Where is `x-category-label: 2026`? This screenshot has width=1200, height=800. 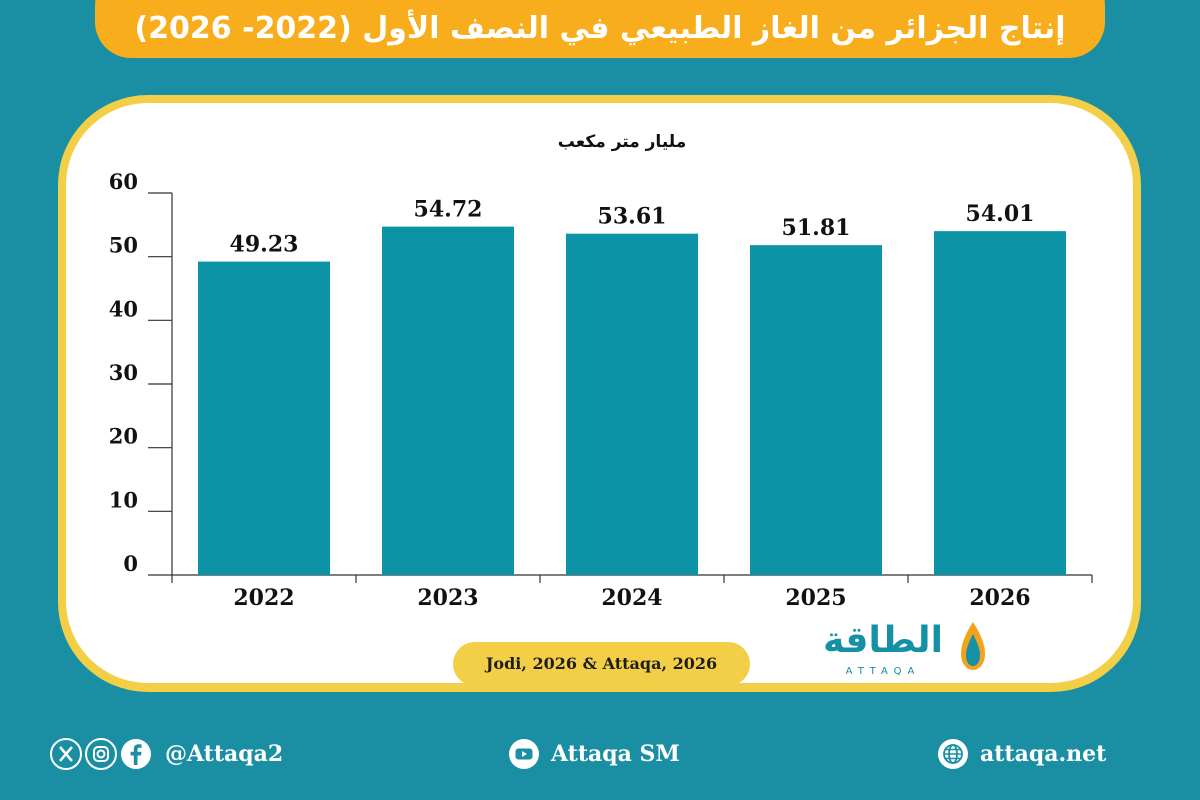 x-category-label: 2026 is located at coordinates (999, 598).